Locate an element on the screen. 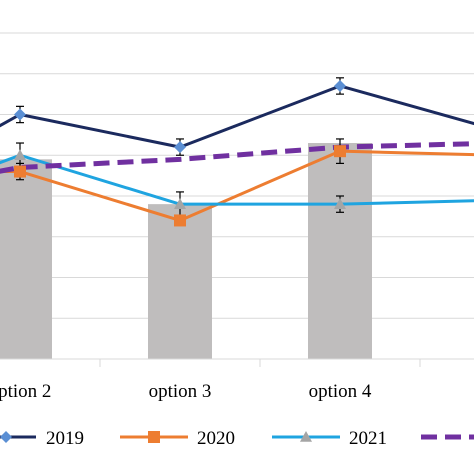 This screenshot has height=474, width=474. legend-label: 2021 is located at coordinates (368, 438).